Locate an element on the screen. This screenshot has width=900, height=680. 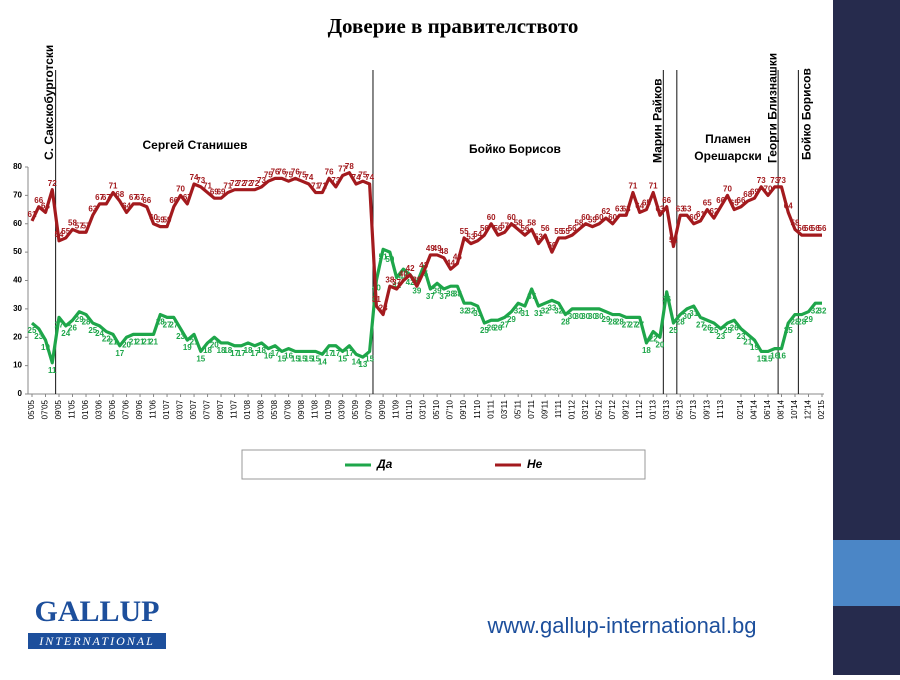
x-tick-label: 03'08 is located at coordinates (261, 409).